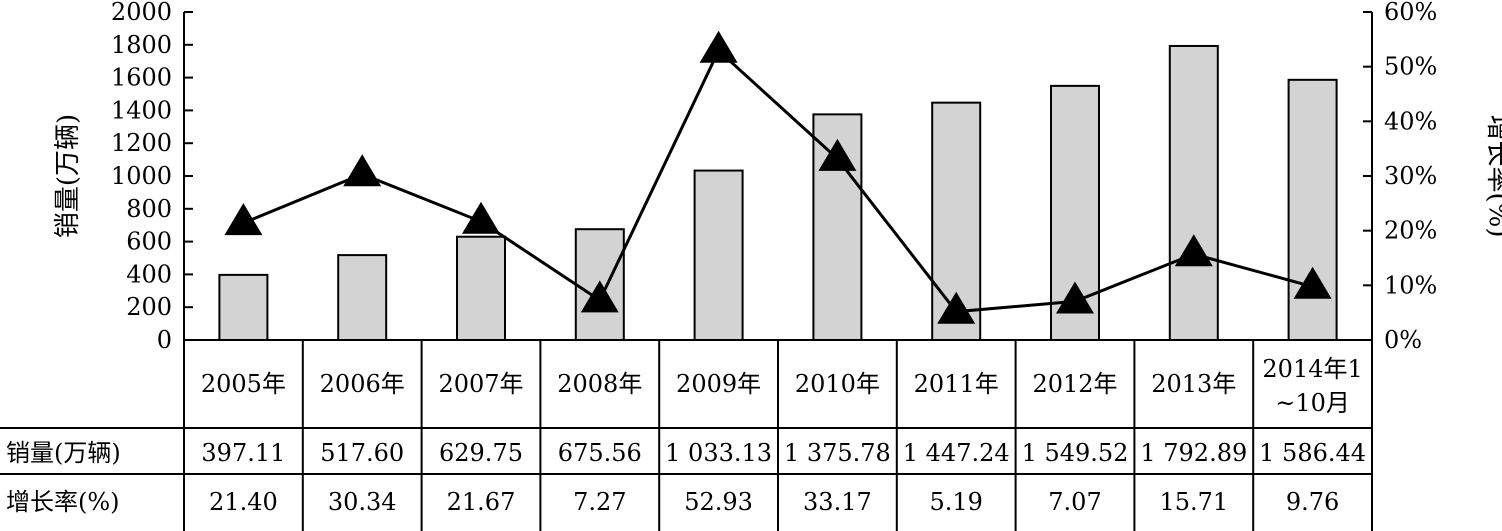  What do you see at coordinates (63, 502) in the screenshot?
I see `table-row-header: 增长率(%)` at bounding box center [63, 502].